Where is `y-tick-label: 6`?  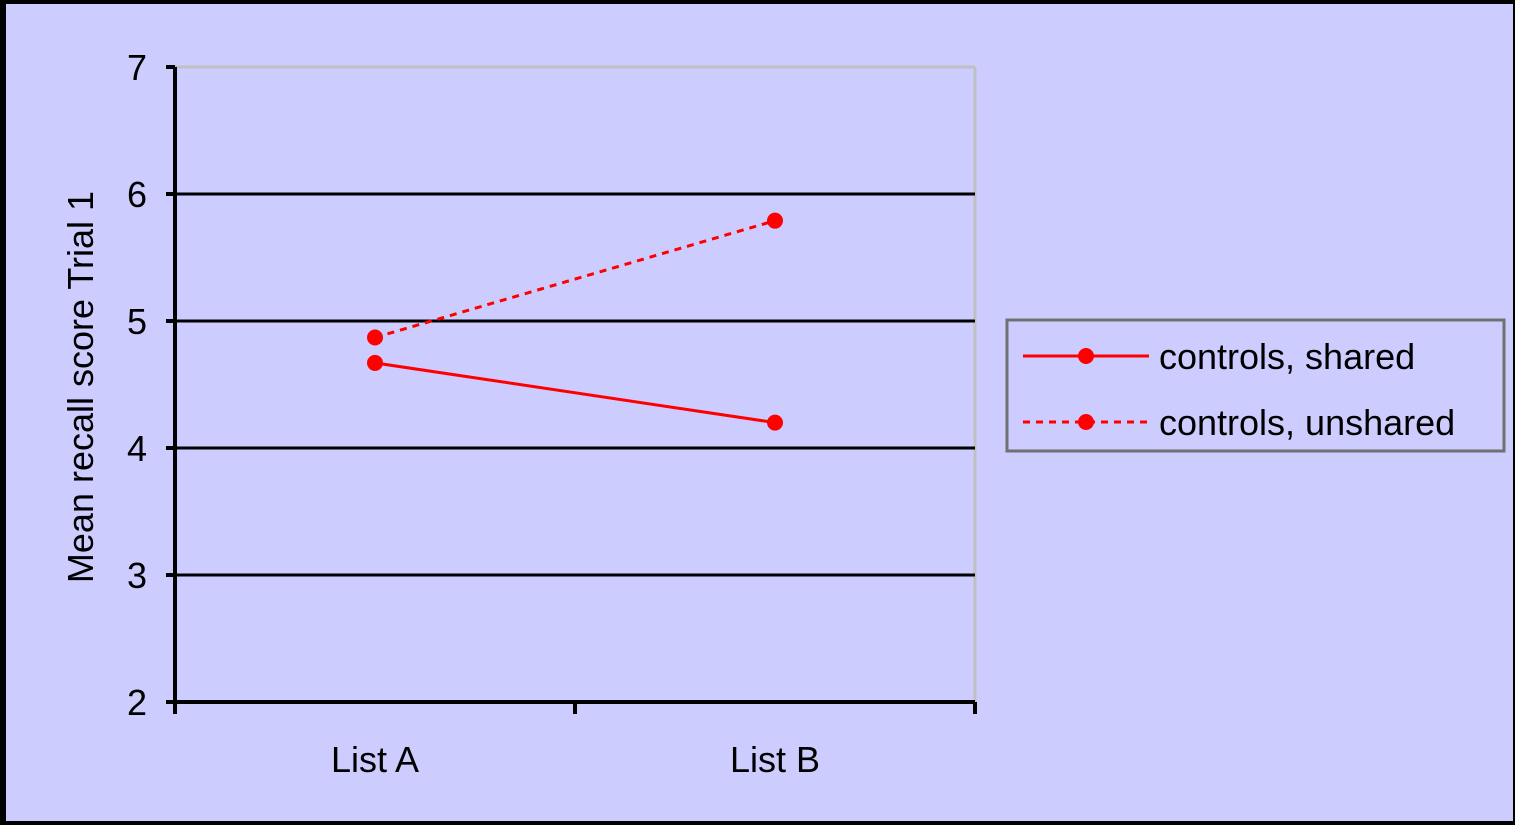 y-tick-label: 6 is located at coordinates (137, 194).